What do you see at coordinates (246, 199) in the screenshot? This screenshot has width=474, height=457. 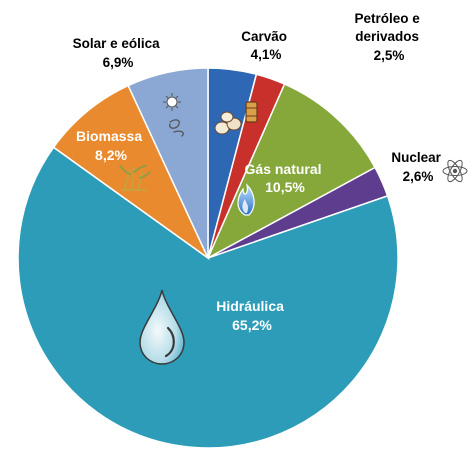 I see `gas-flame-icon` at bounding box center [246, 199].